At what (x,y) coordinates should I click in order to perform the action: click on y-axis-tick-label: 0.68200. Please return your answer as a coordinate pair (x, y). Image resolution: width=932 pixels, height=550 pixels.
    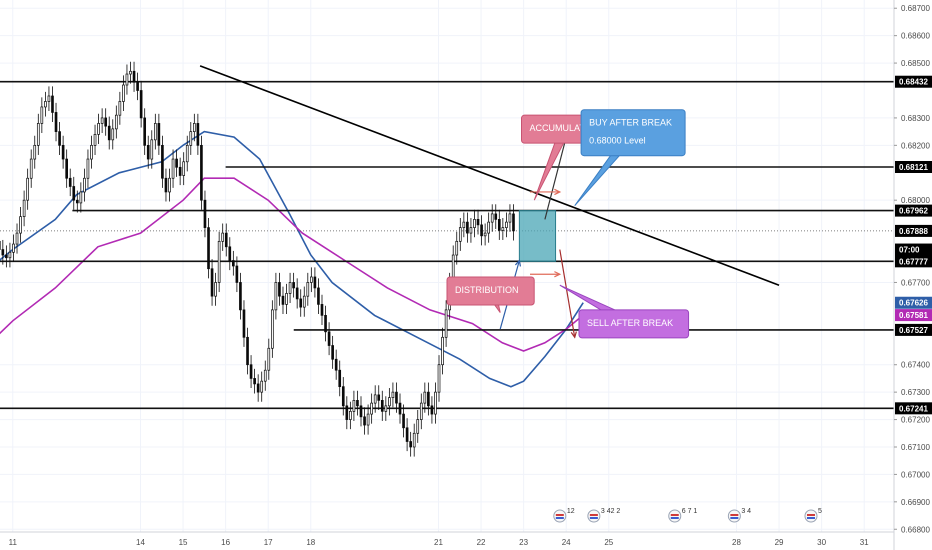
    Looking at the image, I should click on (915, 145).